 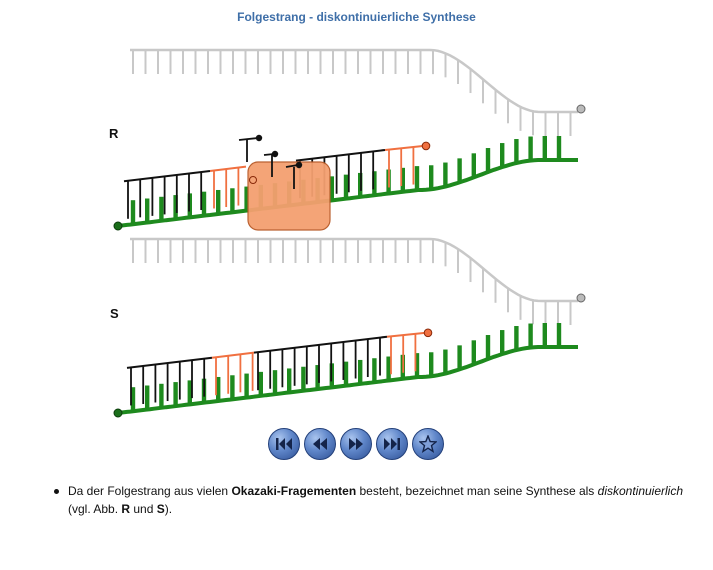 What do you see at coordinates (248, 139) in the screenshot?
I see `incoming-nucleotide` at bounding box center [248, 139].